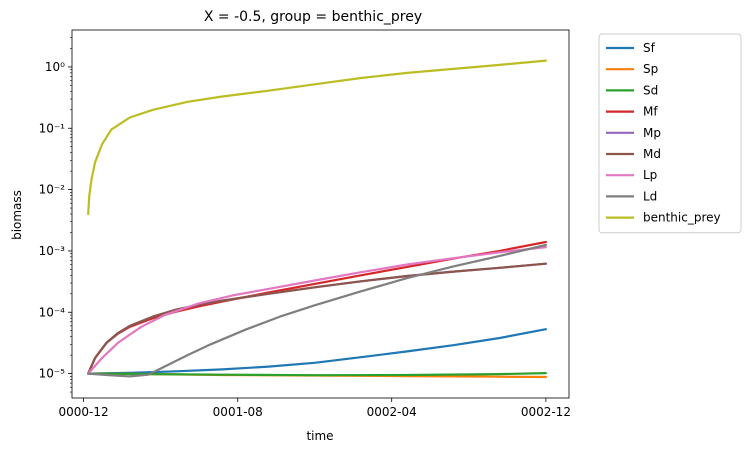 The width and height of the screenshot is (750, 453). What do you see at coordinates (652, 154) in the screenshot?
I see `legend-label: Md` at bounding box center [652, 154].